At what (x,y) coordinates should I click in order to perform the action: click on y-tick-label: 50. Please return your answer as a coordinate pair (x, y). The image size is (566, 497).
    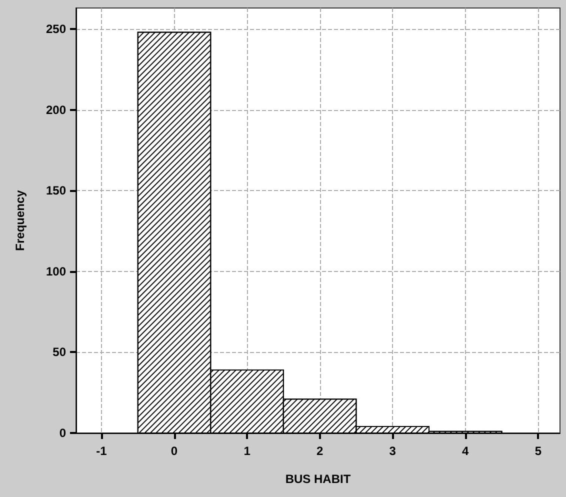
    Looking at the image, I should click on (59, 352).